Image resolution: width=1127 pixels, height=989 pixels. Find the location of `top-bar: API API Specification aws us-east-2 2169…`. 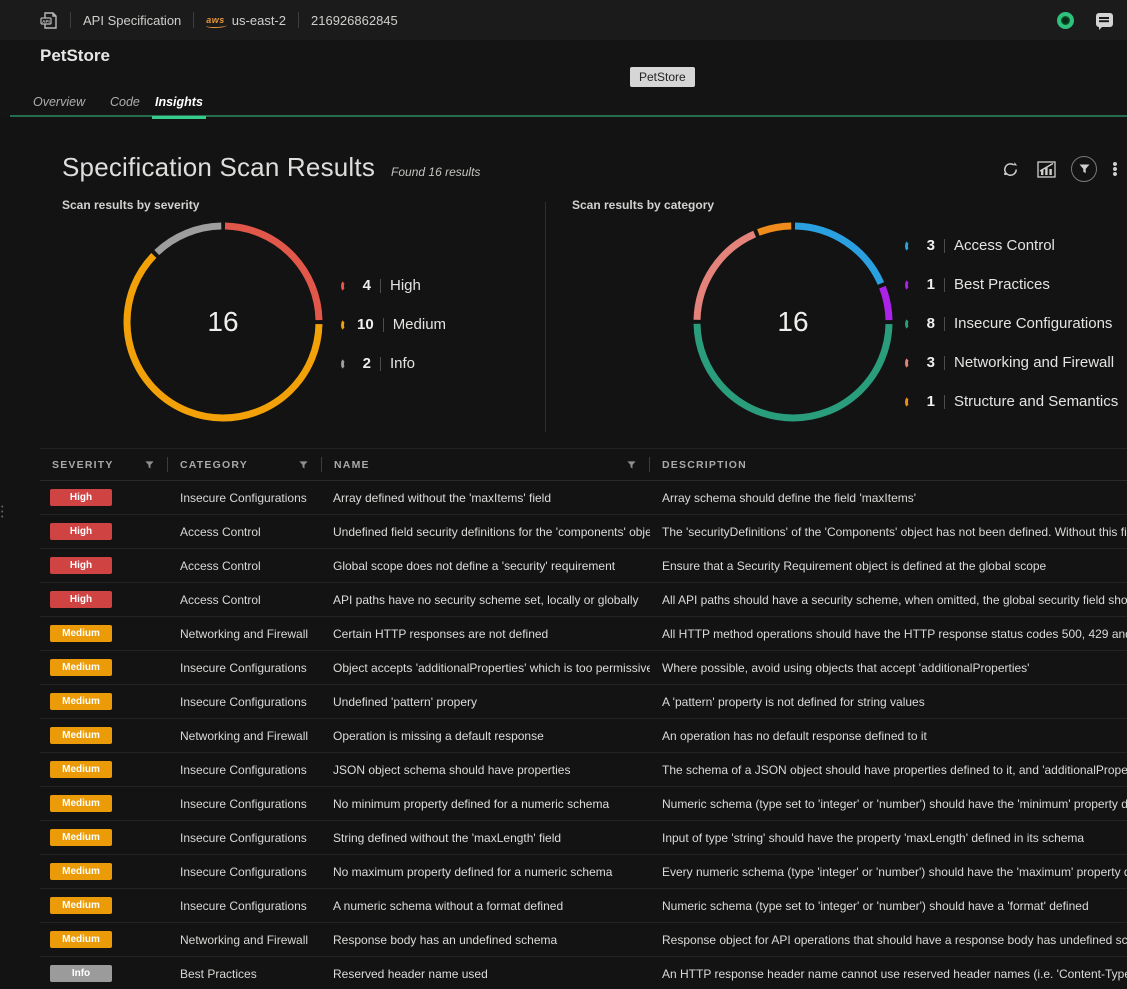

top-bar: API API Specification aws us-east-2 2169… is located at coordinates (563, 20).